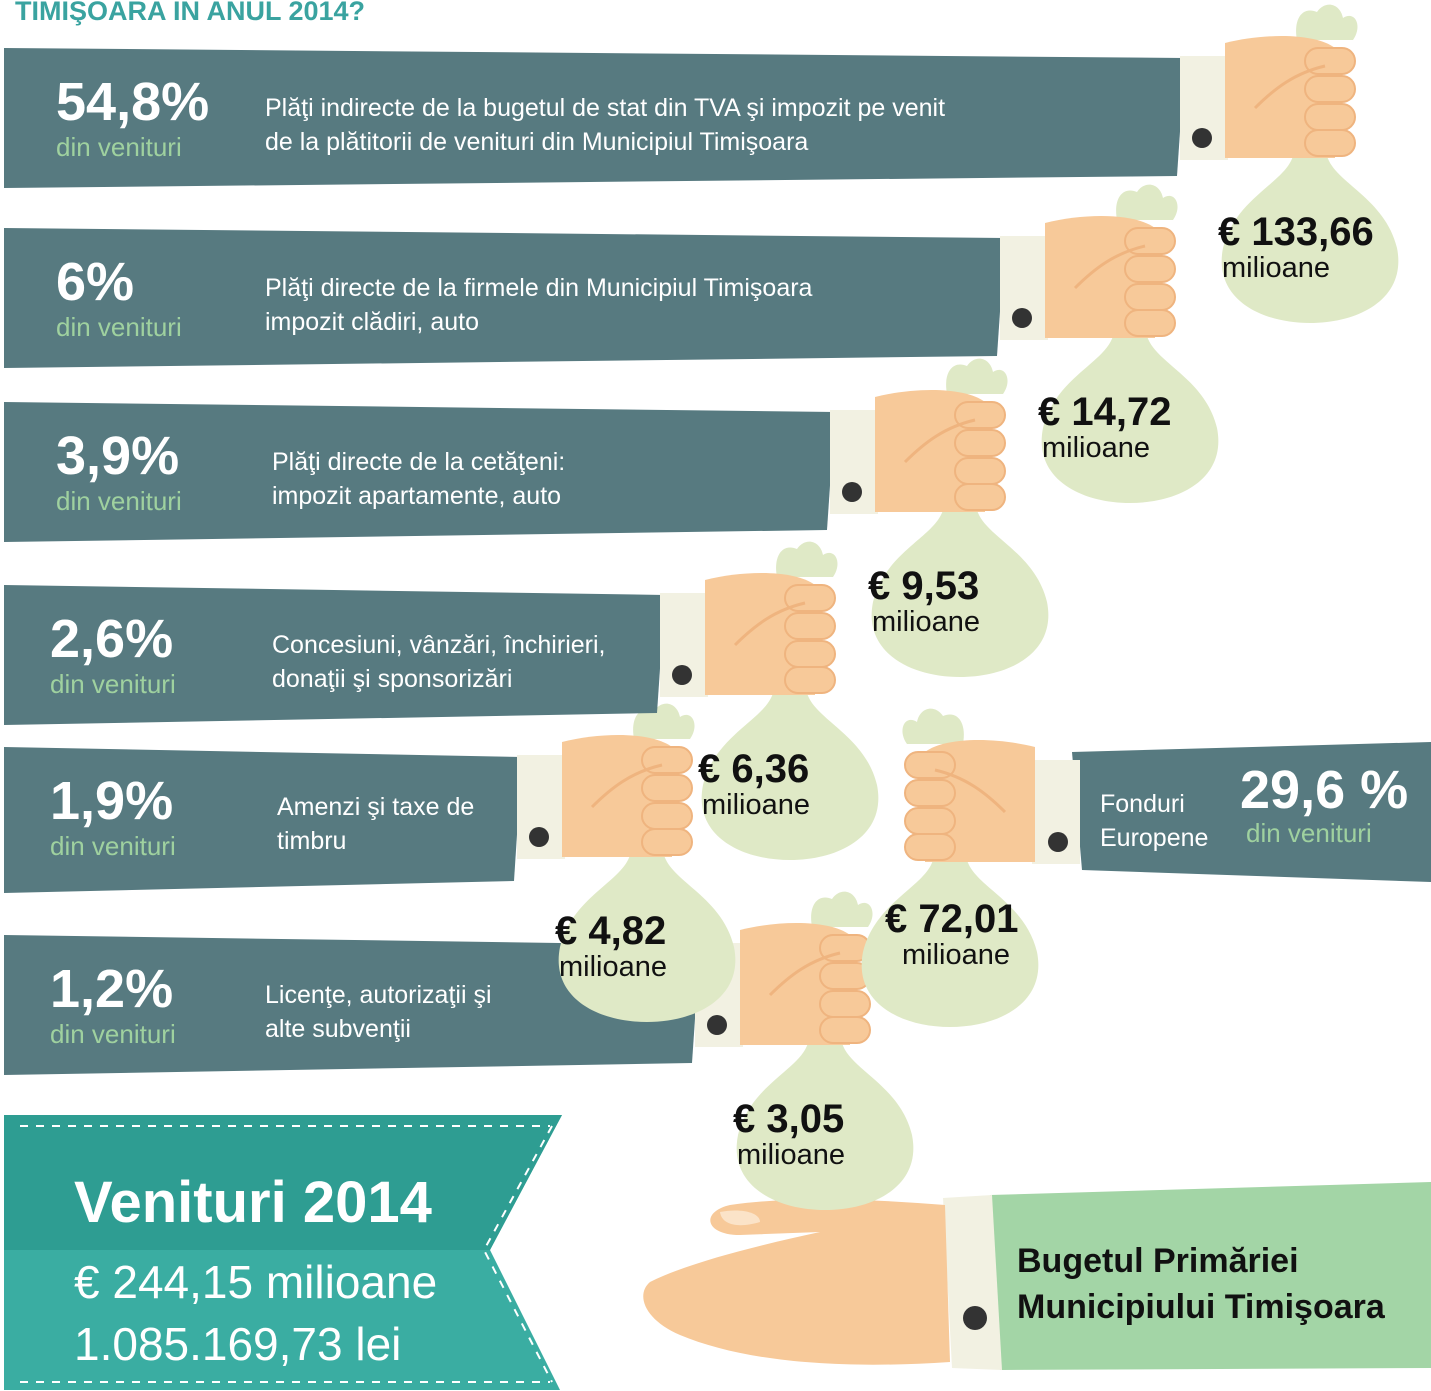 Image resolution: width=1431 pixels, height=1391 pixels. Describe the element at coordinates (610, 931) in the screenshot. I see `amount: € 4,82` at that location.